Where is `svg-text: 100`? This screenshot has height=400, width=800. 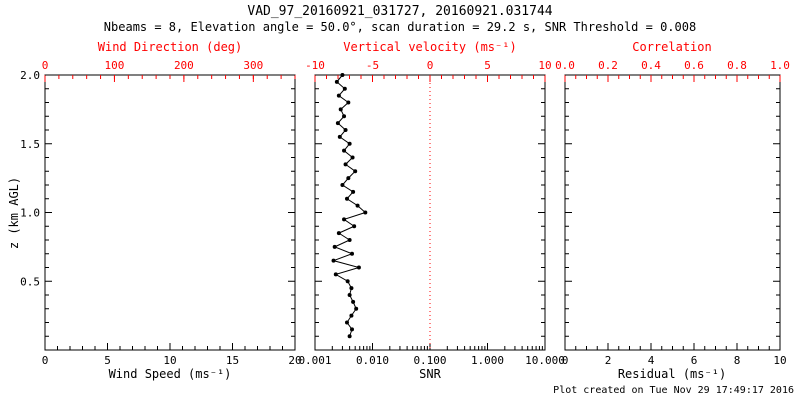
svg-text: 100 is located at coordinates (115, 65).